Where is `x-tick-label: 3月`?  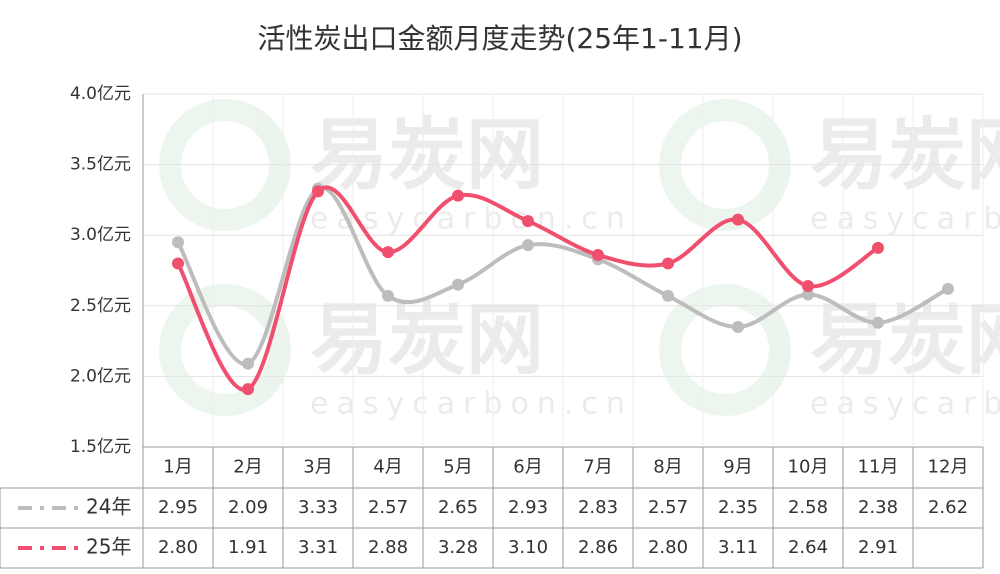
x-tick-label: 3月 is located at coordinates (317, 467).